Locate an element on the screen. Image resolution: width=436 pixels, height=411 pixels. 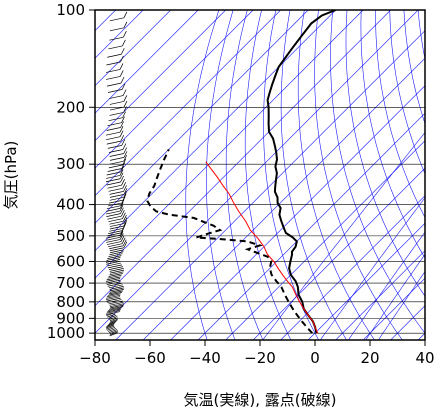
y-tick-label: 700 is located at coordinates (70, 283).